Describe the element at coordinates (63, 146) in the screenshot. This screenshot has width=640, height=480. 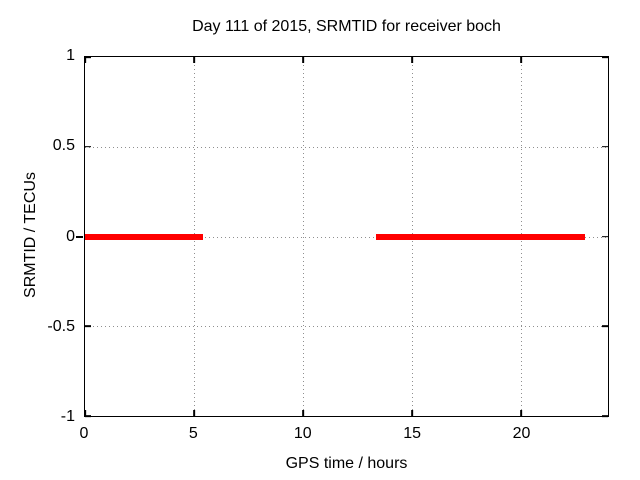
I see `y-tick-label-0.5: 0.5` at that location.